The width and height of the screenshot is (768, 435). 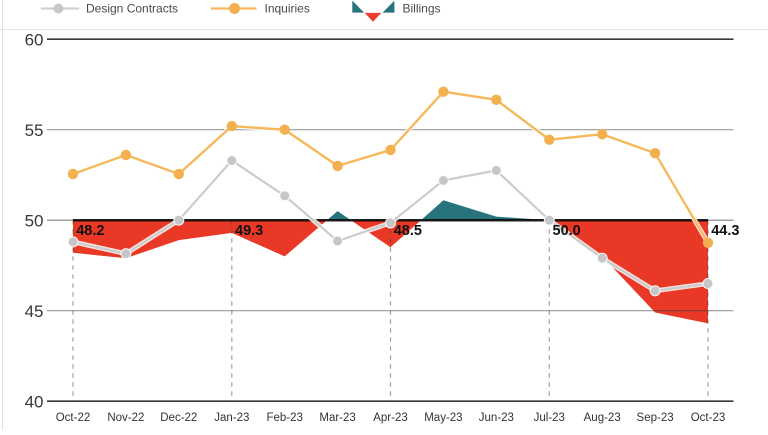 I want to click on svg-text: 40, so click(x=34, y=401).